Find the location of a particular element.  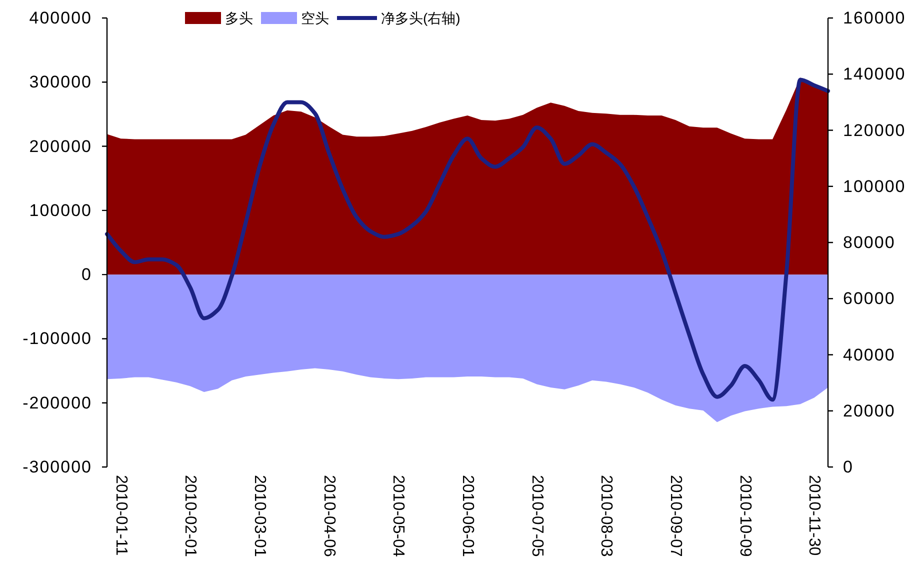

y2-tick-label: 20000 is located at coordinates (869, 410).